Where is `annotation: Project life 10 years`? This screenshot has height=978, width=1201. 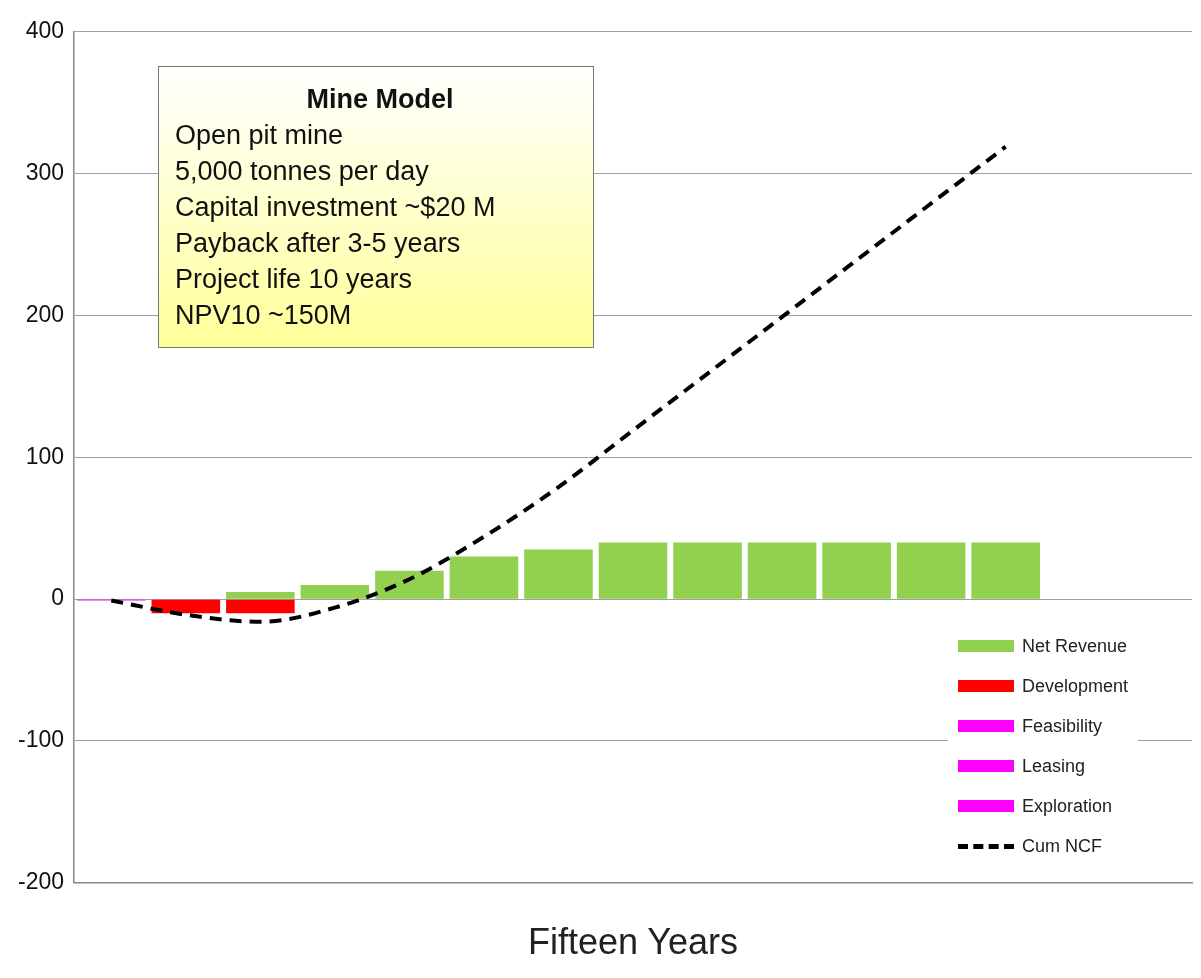 annotation: Project life 10 years is located at coordinates (294, 279).